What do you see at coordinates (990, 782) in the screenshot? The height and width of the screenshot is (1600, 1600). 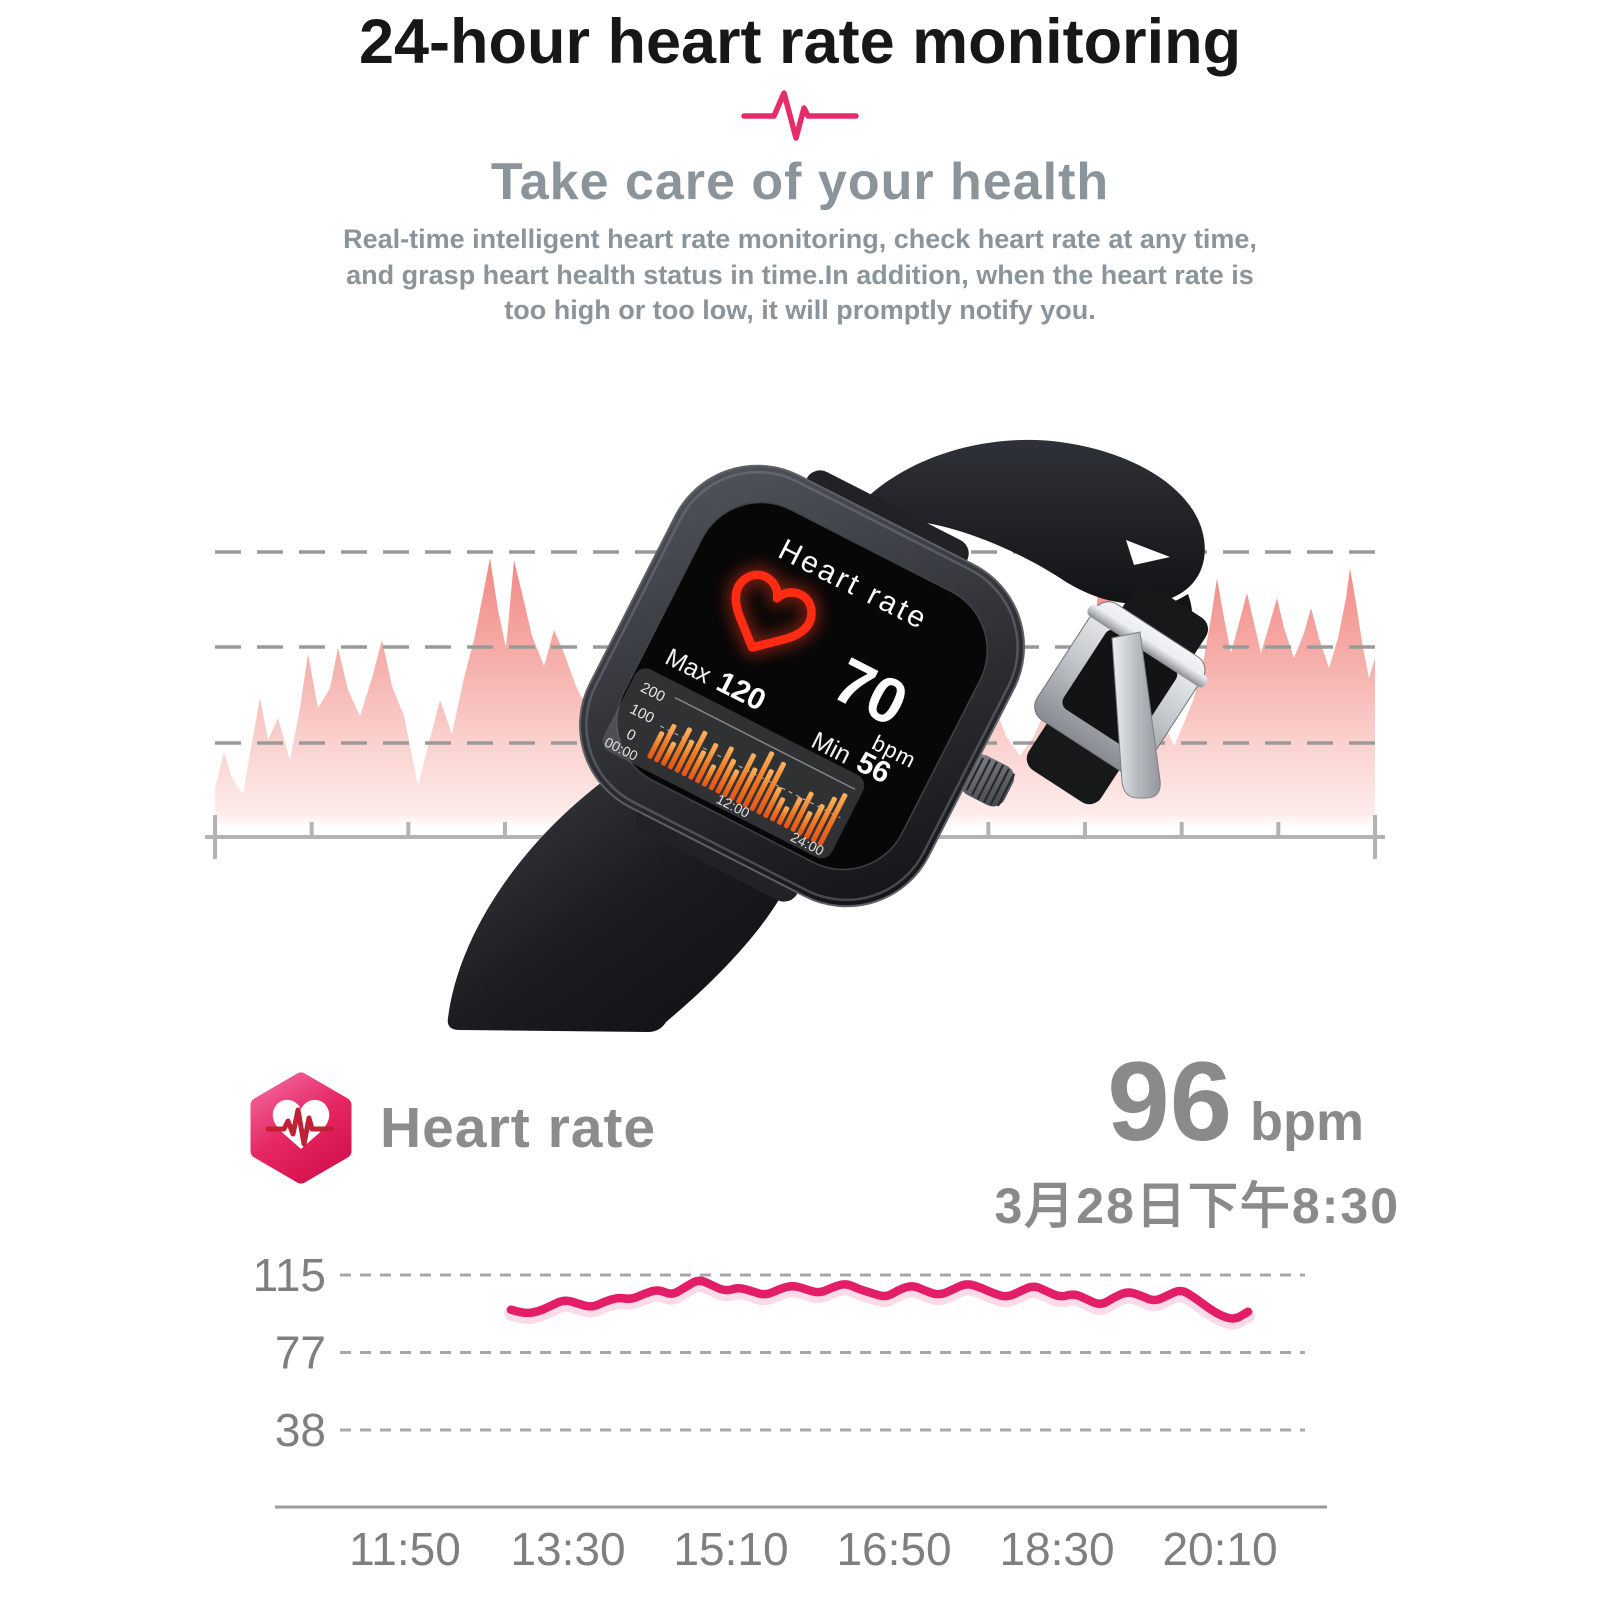 I see `crown-ridges` at bounding box center [990, 782].